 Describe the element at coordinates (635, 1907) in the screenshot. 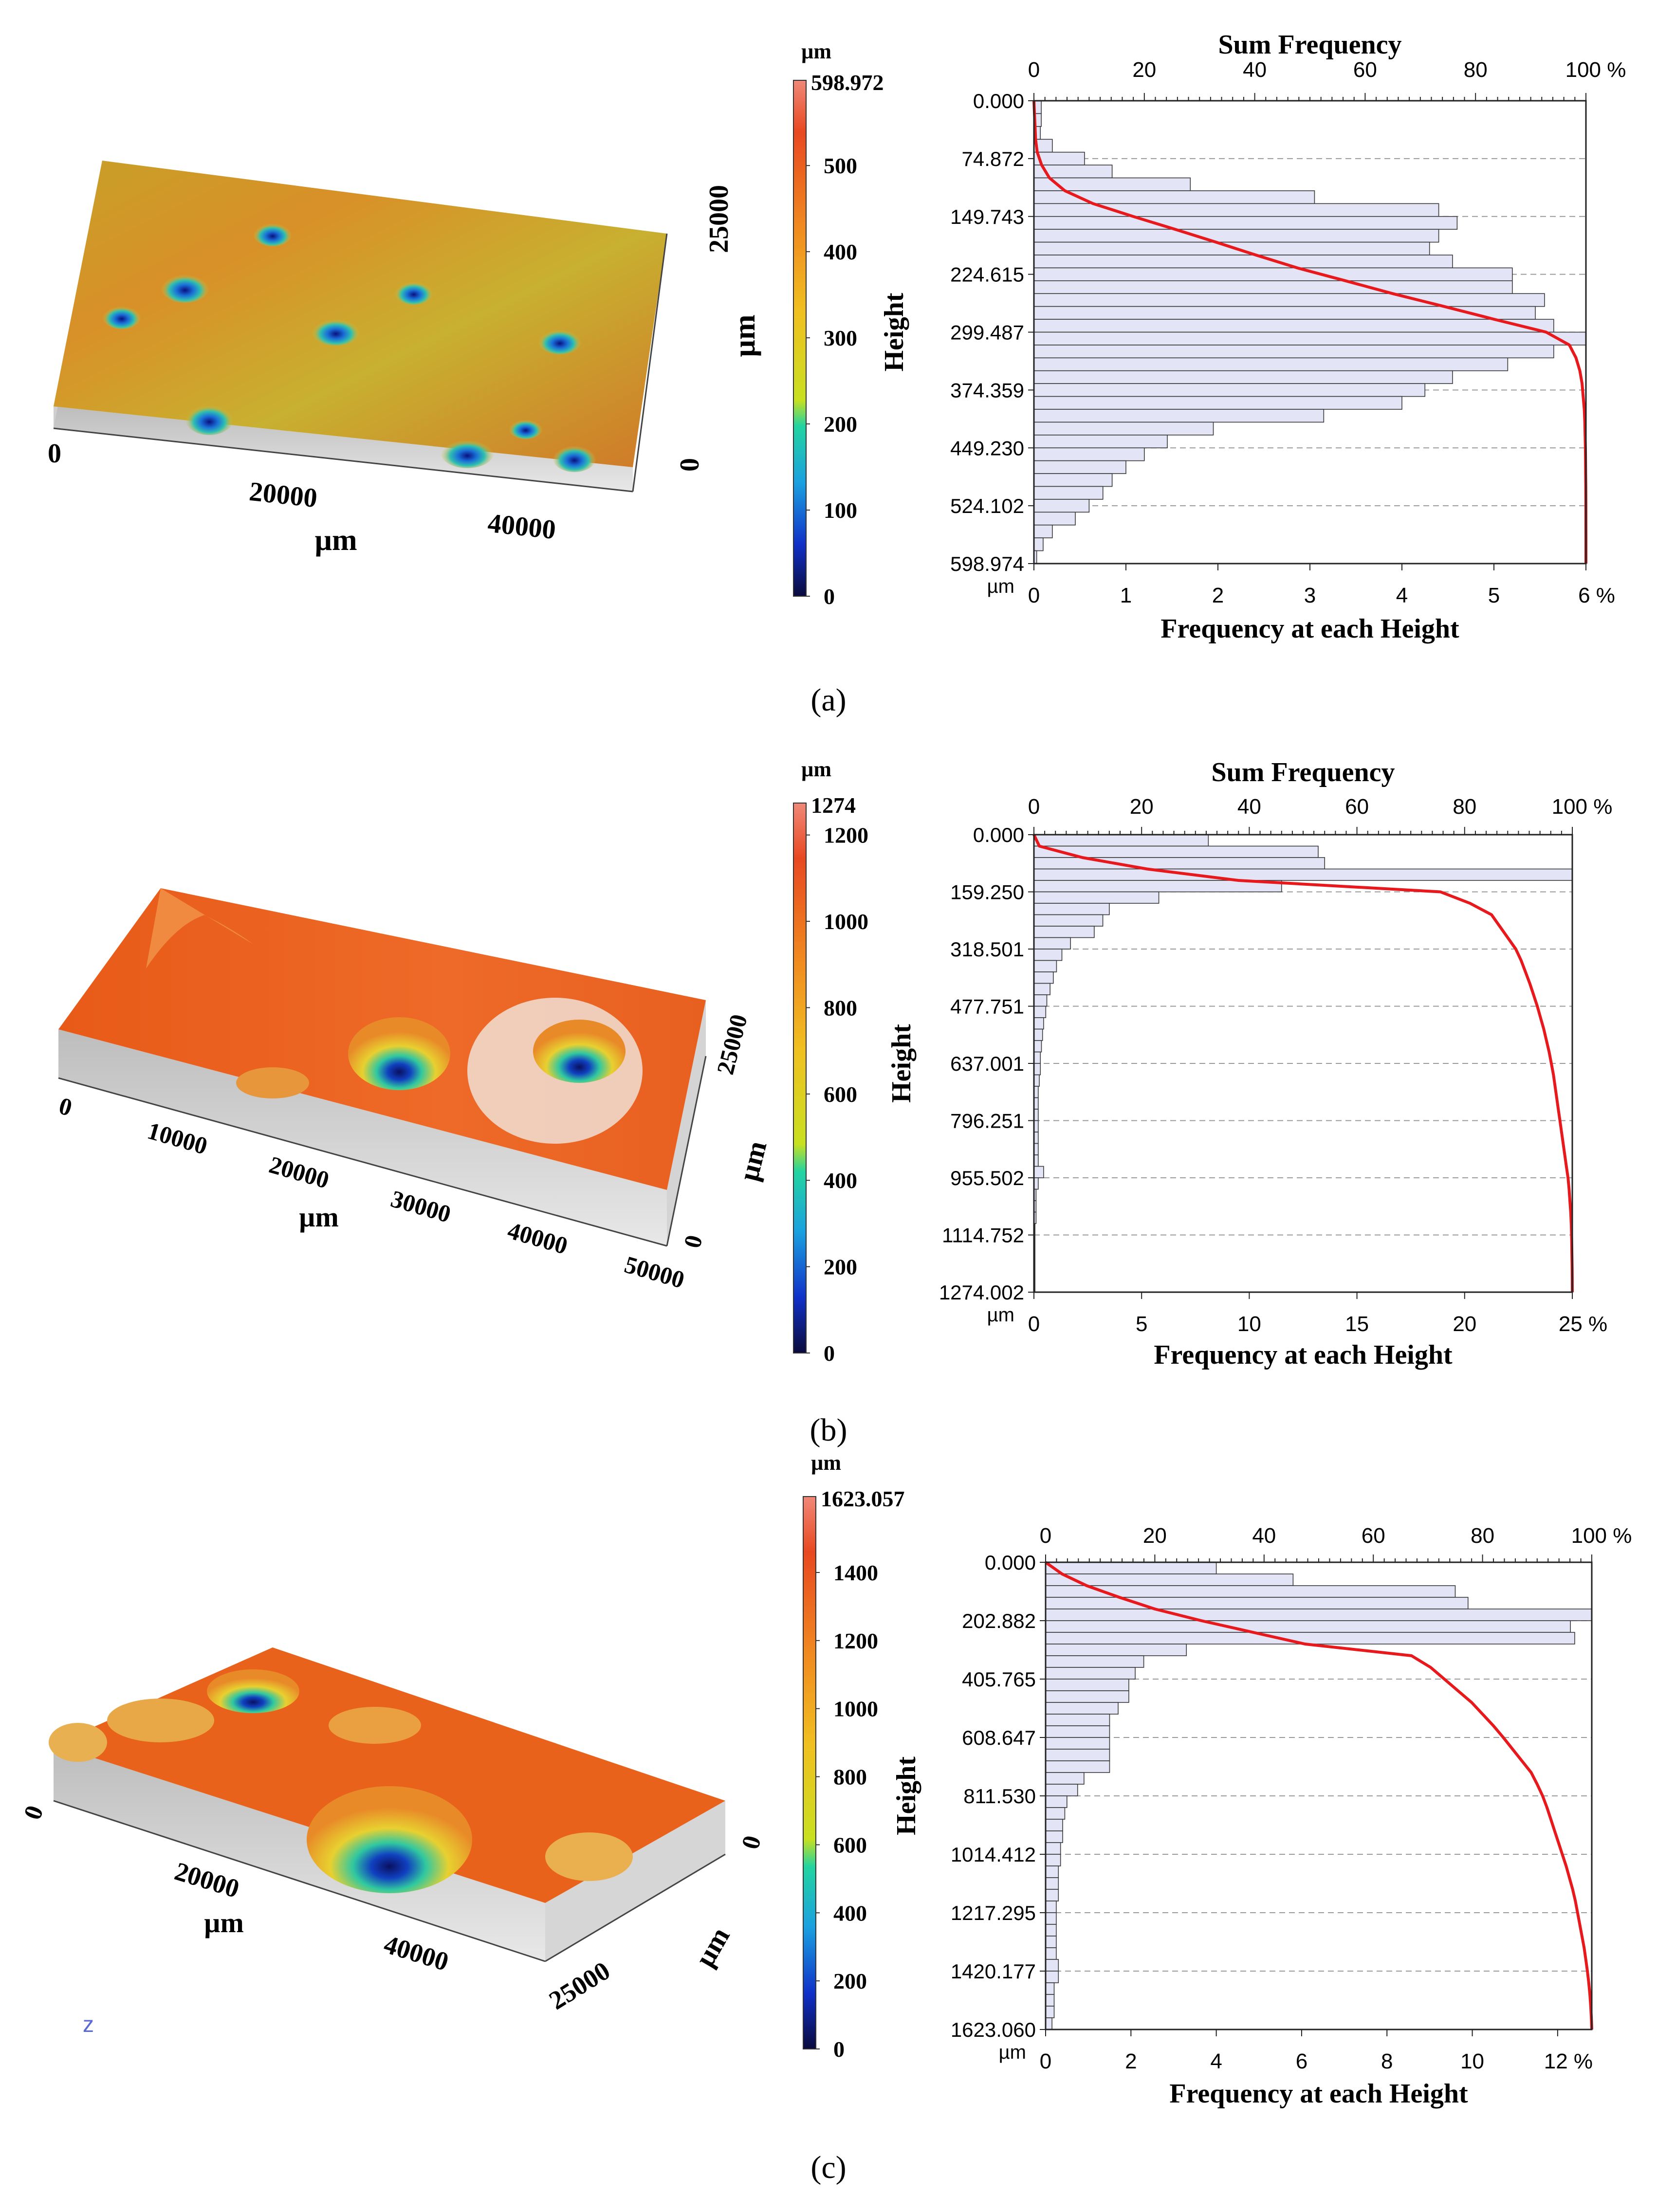

I see `surface-axis-y-c` at that location.